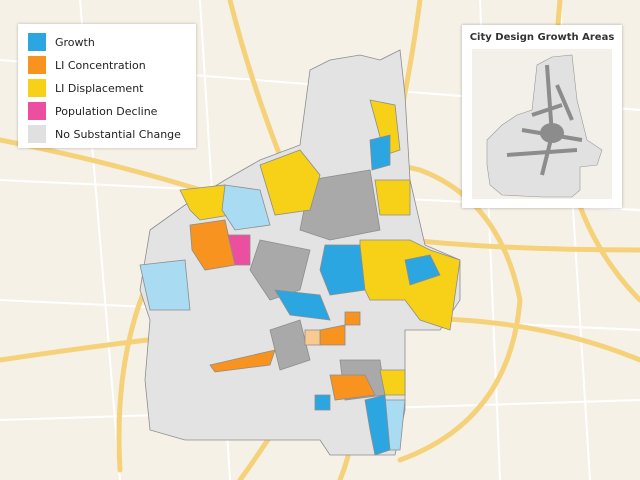 This screenshot has width=640, height=480. I want to click on inset-title: City Design Growth Areas, so click(542, 37).